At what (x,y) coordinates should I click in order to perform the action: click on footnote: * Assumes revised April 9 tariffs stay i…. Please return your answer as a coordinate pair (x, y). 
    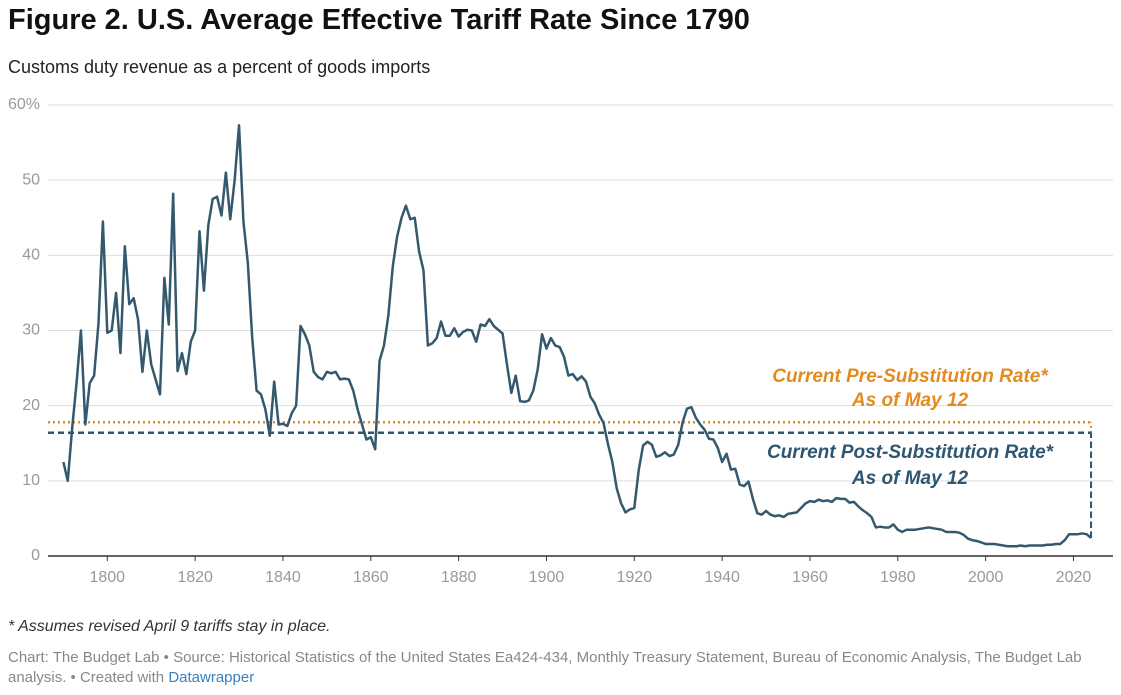
    Looking at the image, I should click on (169, 626).